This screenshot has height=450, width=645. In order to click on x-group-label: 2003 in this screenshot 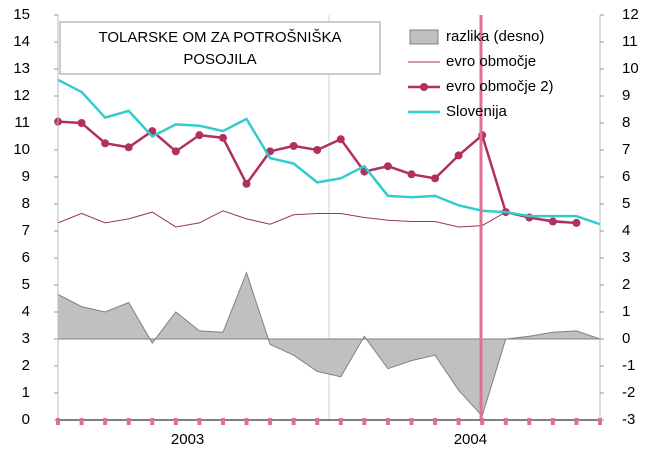, I will do `click(187, 439)`.